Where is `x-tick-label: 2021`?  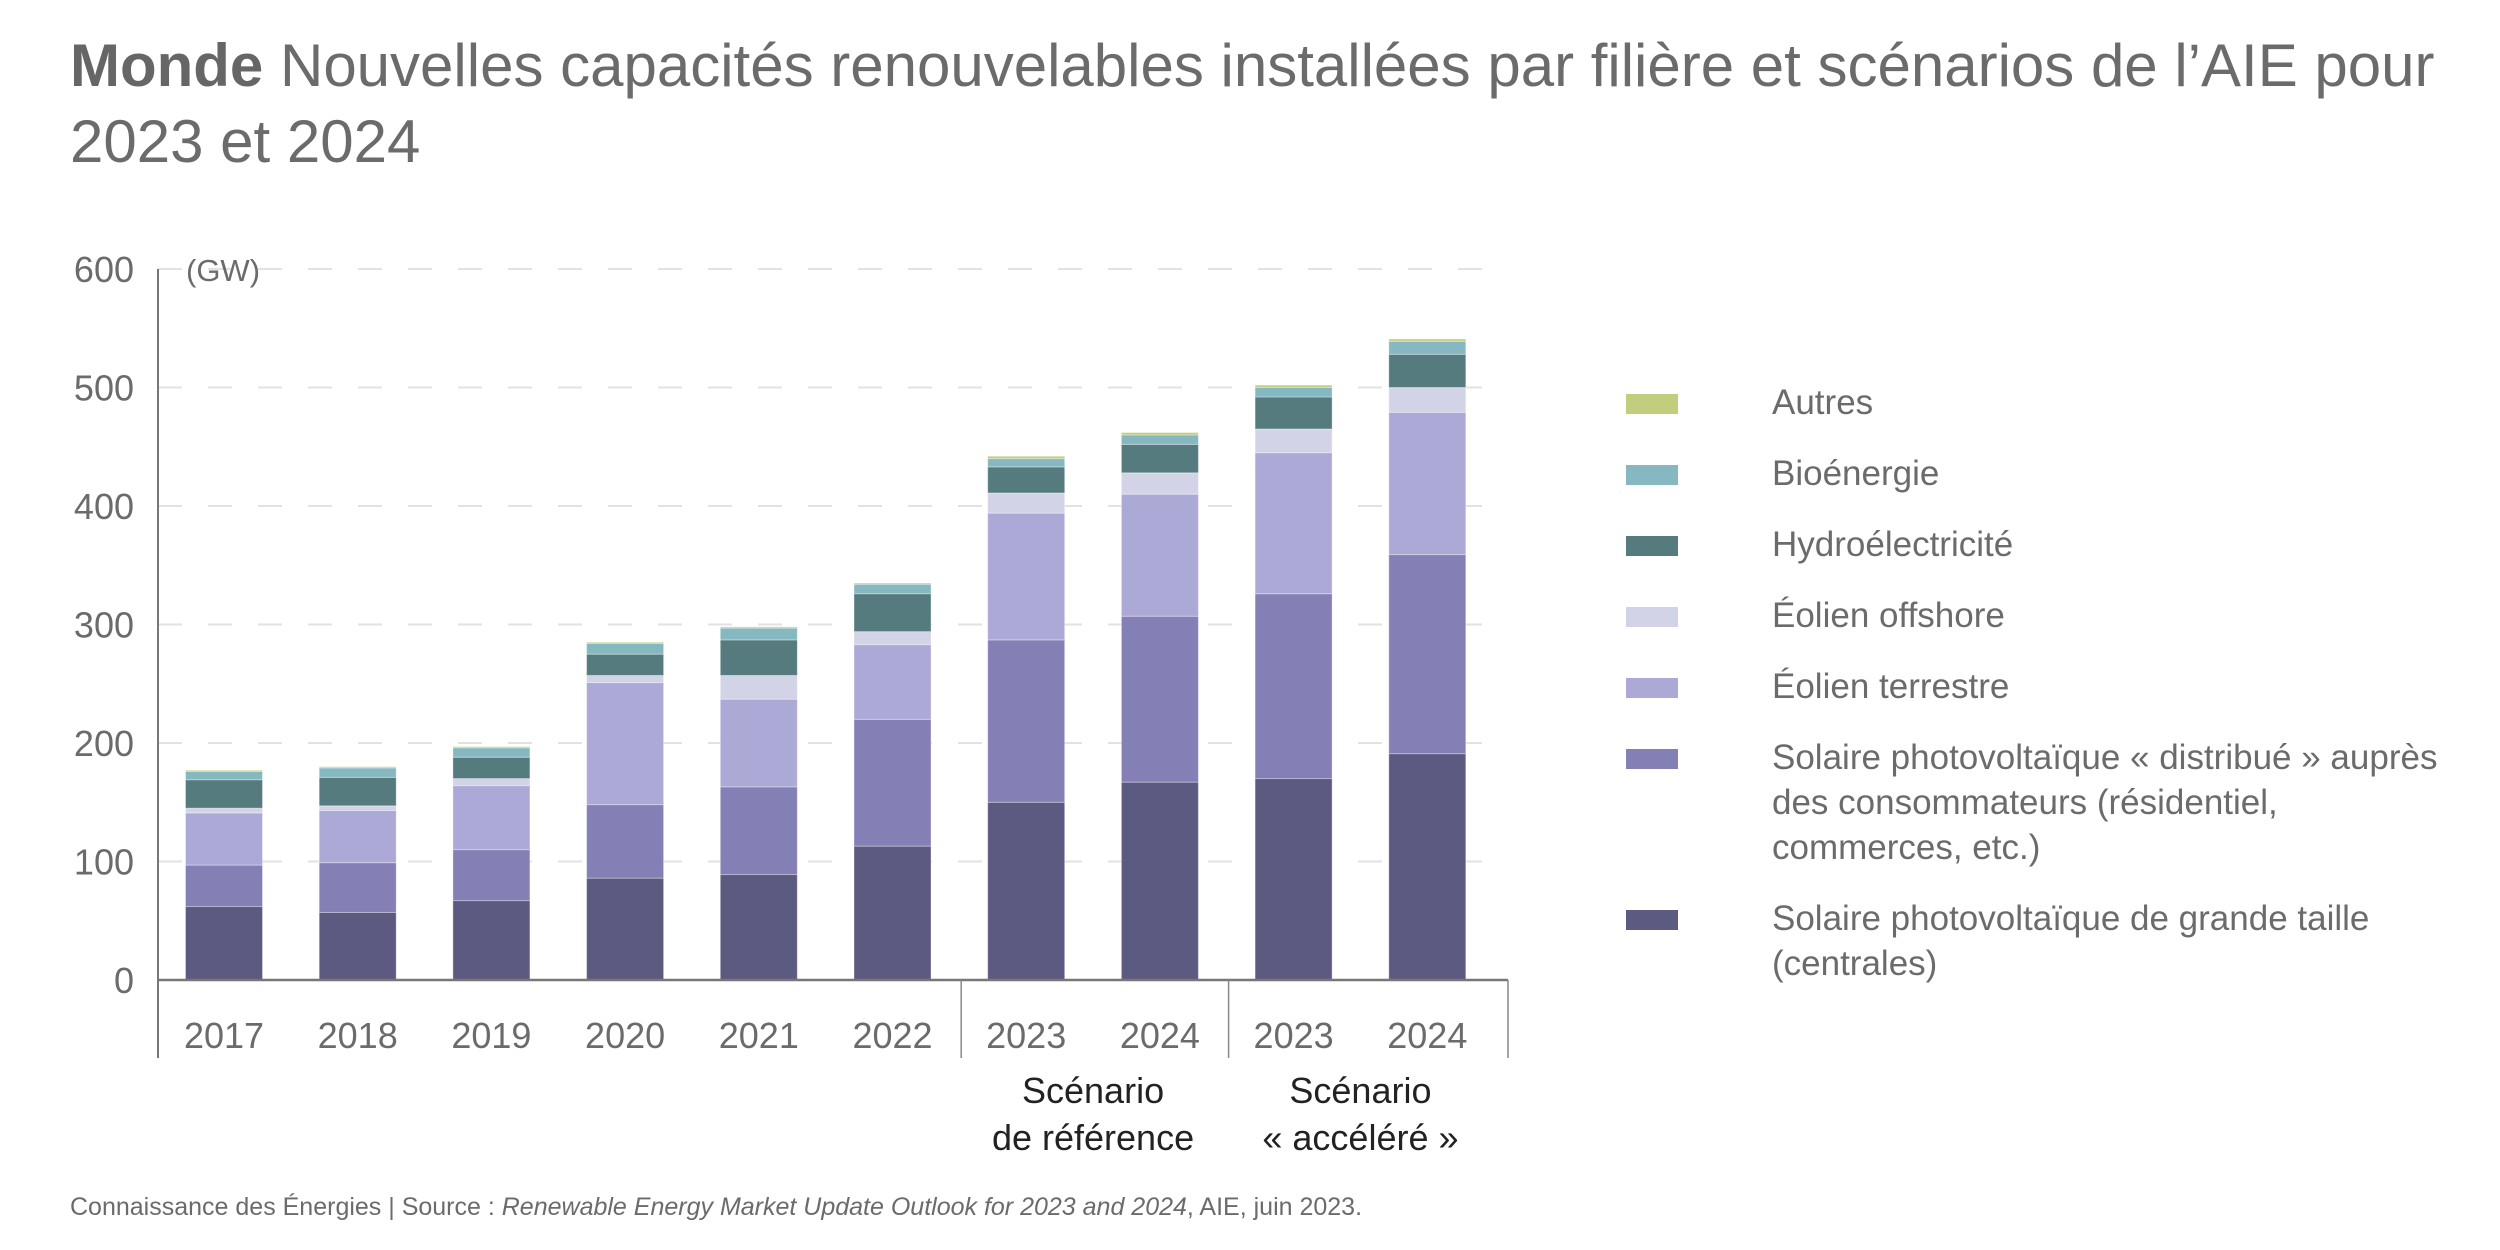 x-tick-label: 2021 is located at coordinates (759, 1035).